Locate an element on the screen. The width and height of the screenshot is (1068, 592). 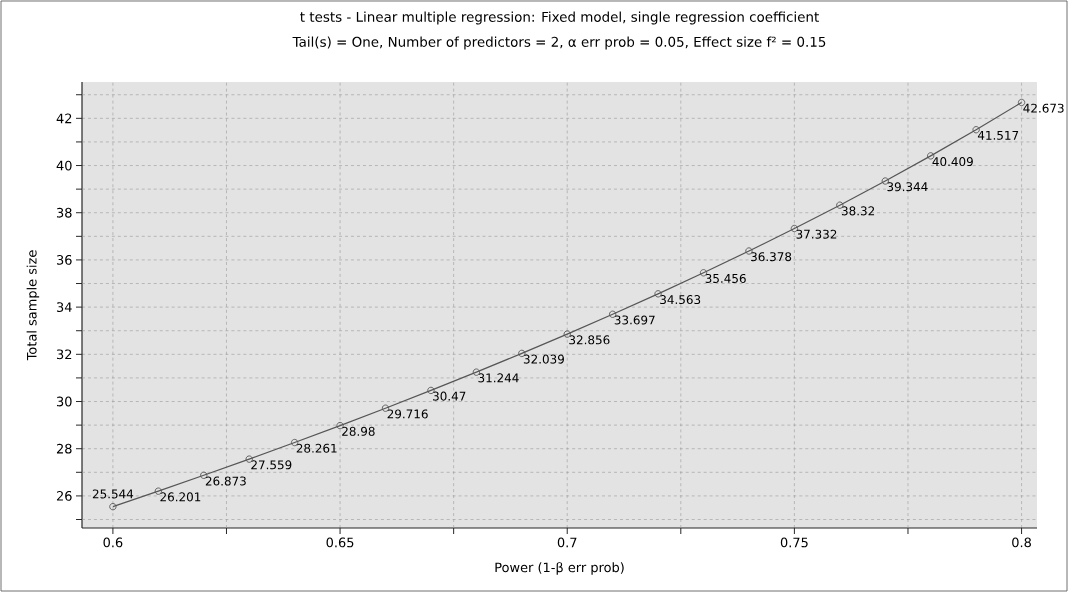
y-tick-label: 38 is located at coordinates (64, 212).